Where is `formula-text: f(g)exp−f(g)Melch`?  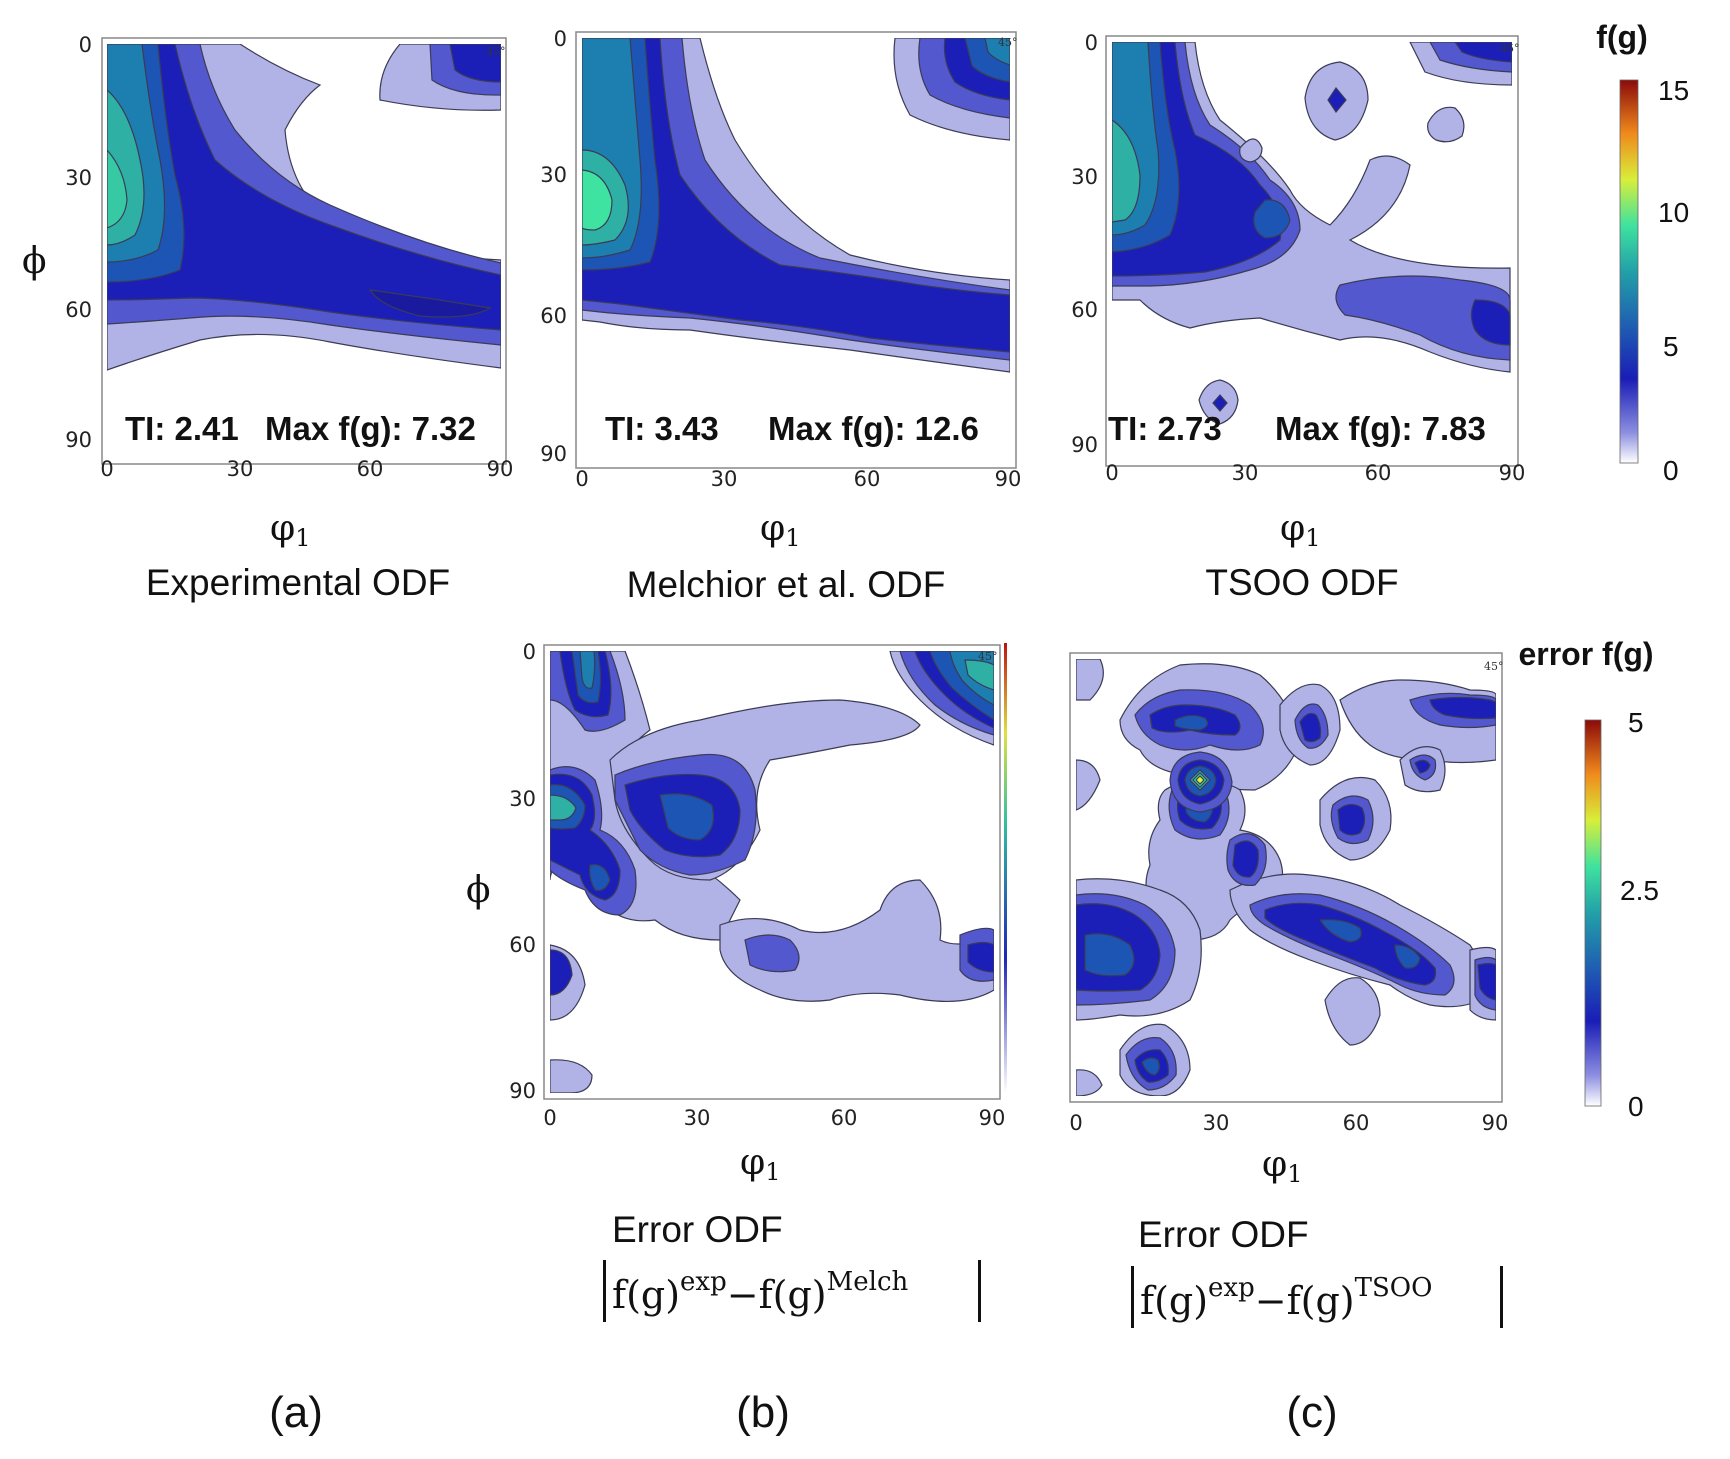
formula-text: f(g)exp−f(g)Melch is located at coordinates (760, 1292).